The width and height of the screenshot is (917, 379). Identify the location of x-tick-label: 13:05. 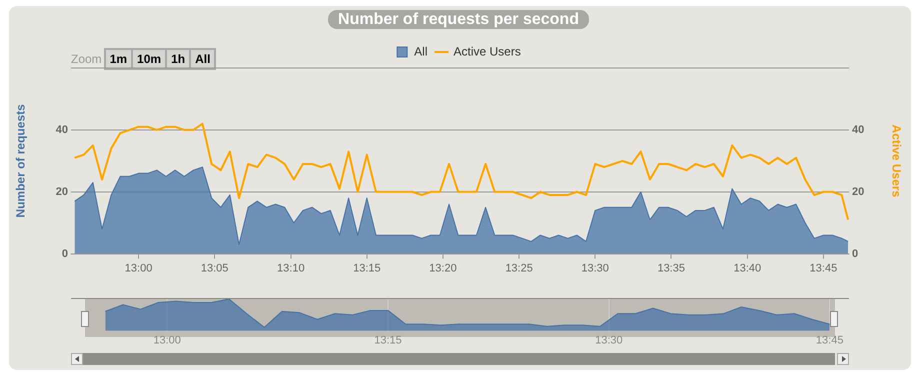
(214, 268).